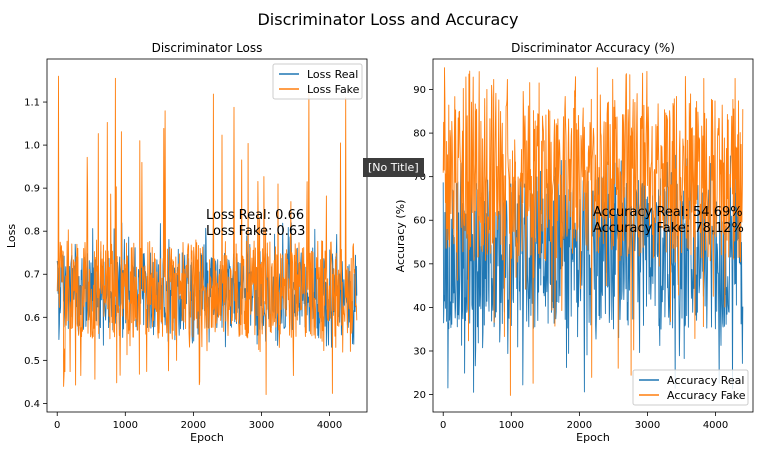 The image size is (768, 453). I want to click on accuracy-y-tick-label: 40, so click(419, 308).